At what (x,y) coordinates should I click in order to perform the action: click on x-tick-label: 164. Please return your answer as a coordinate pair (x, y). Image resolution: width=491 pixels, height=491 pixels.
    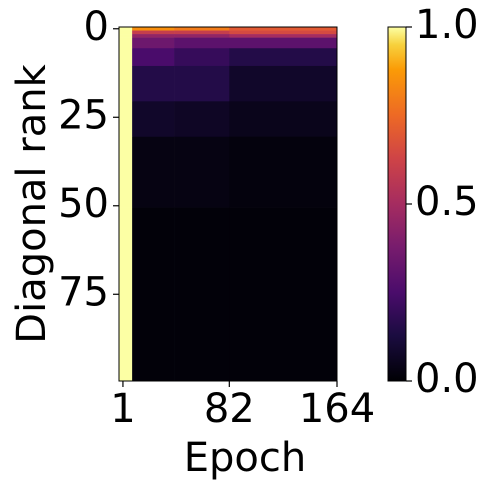
    Looking at the image, I should click on (337, 409).